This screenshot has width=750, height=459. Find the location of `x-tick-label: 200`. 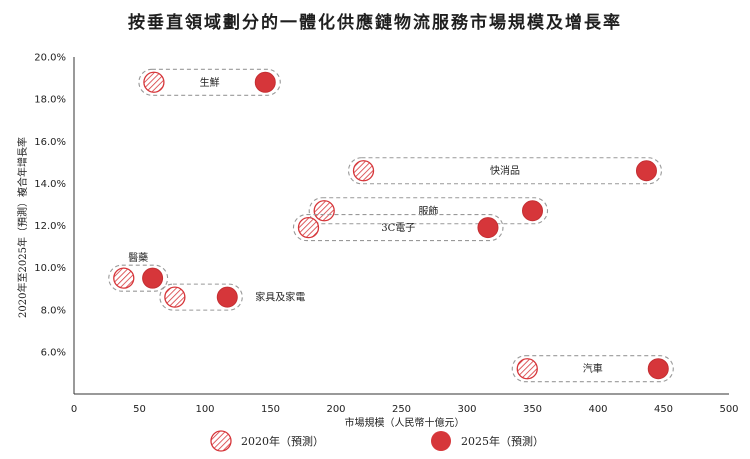

x-tick-label: 200 is located at coordinates (335, 409).